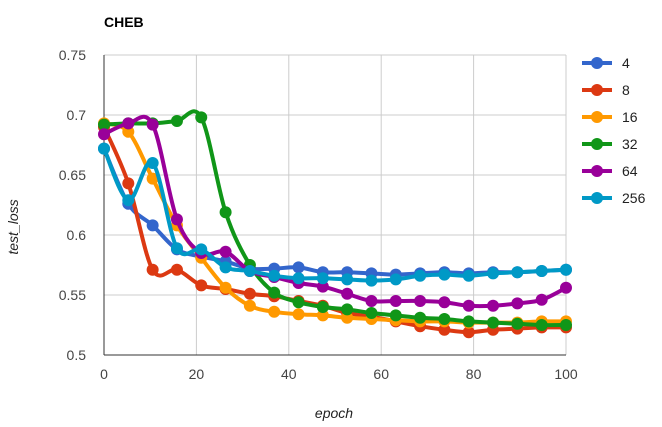 The width and height of the screenshot is (662, 427). Describe the element at coordinates (606, 90) in the screenshot. I see `legend-item-8: 8` at that location.